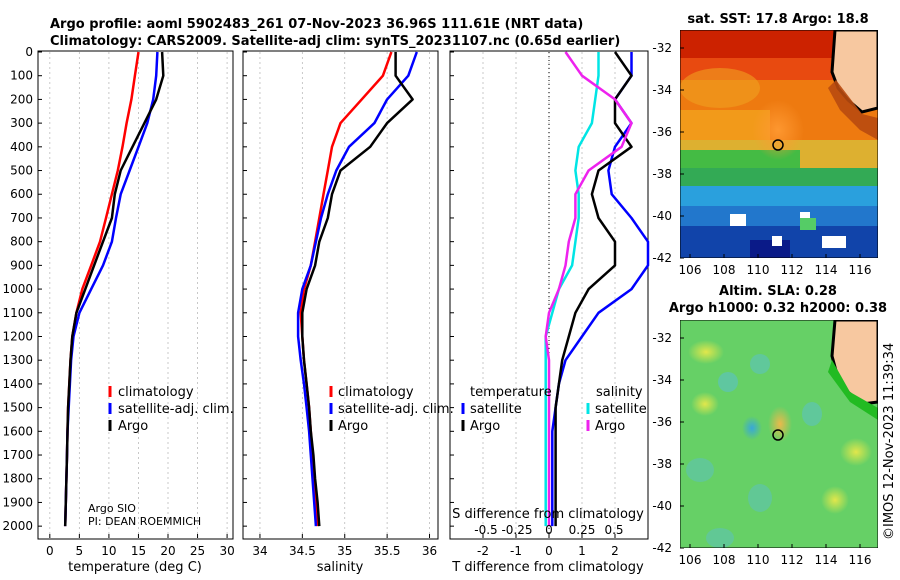  I want to click on imos-footer: ©IMOS 12-Nov-2023 11:39:34, so click(889, 441).